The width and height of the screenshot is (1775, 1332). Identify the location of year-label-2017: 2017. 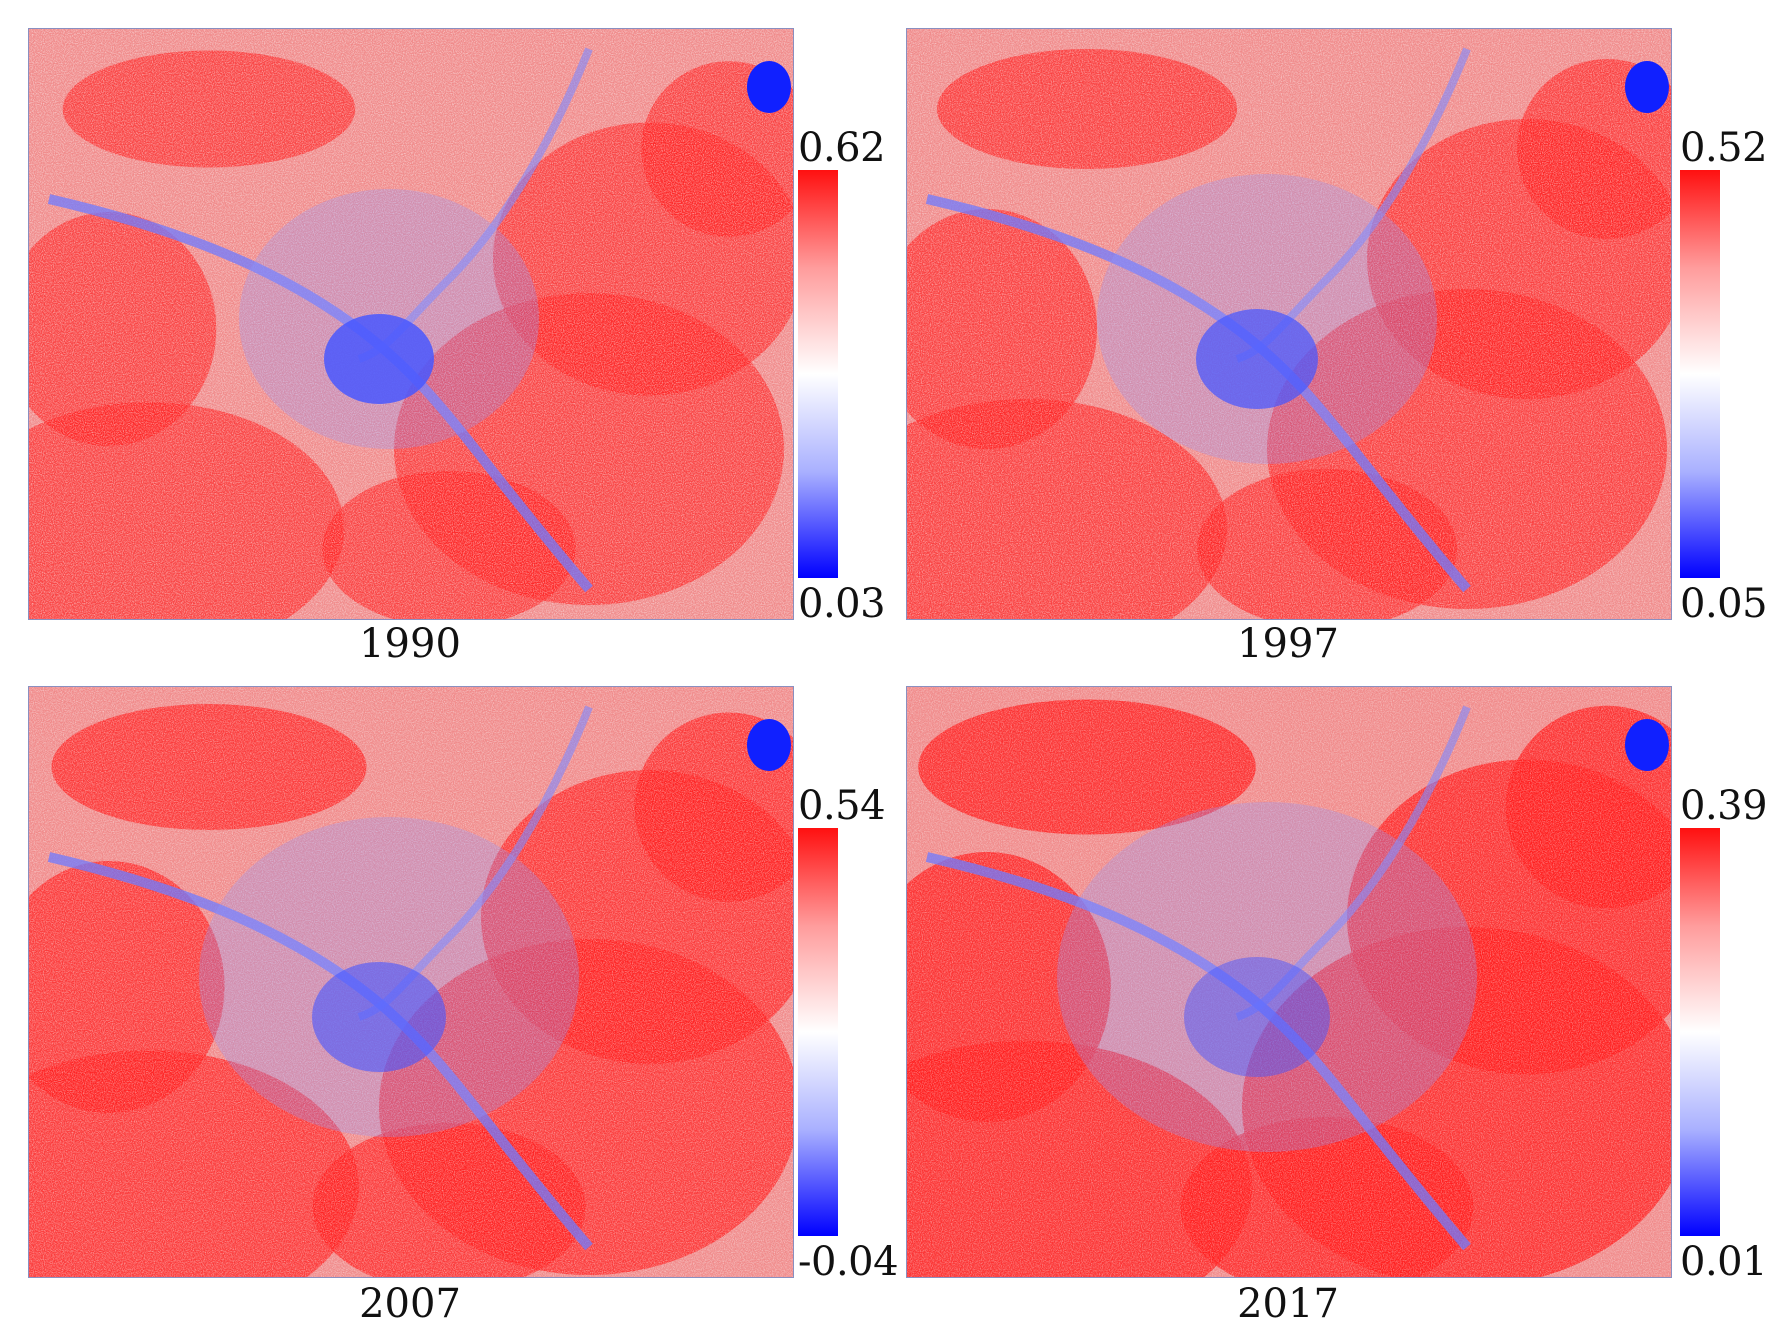
(1288, 1304).